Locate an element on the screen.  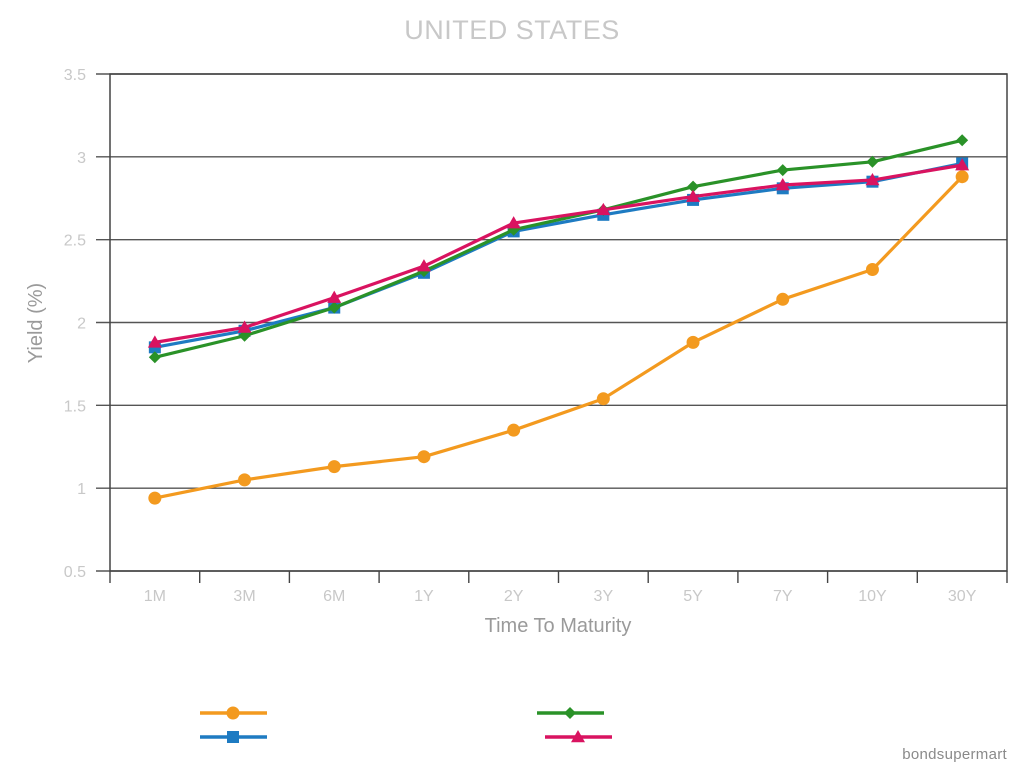
legend-marker-square is located at coordinates (233, 737).